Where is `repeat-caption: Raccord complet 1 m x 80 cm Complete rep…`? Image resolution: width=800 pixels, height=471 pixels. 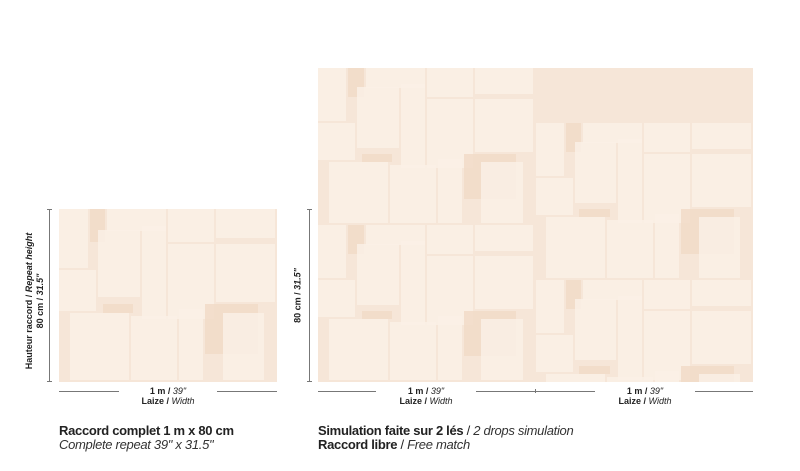 repeat-caption: Raccord complet 1 m x 80 cm Complete rep… is located at coordinates (146, 437).